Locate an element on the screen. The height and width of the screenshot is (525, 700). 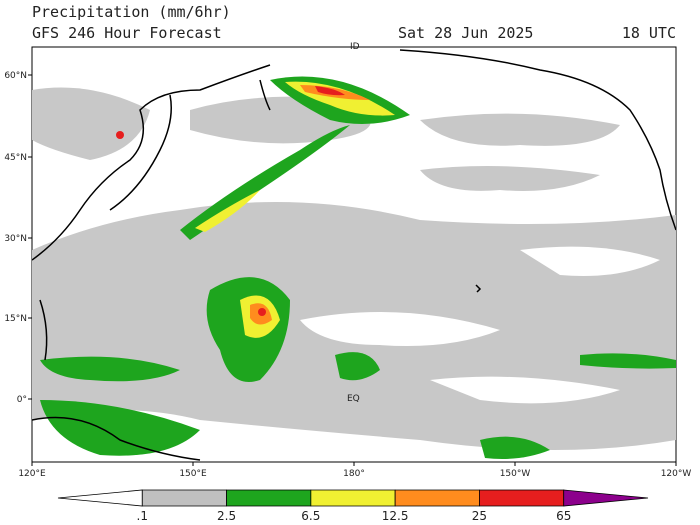
eq-label: EQ is located at coordinates (353, 399).